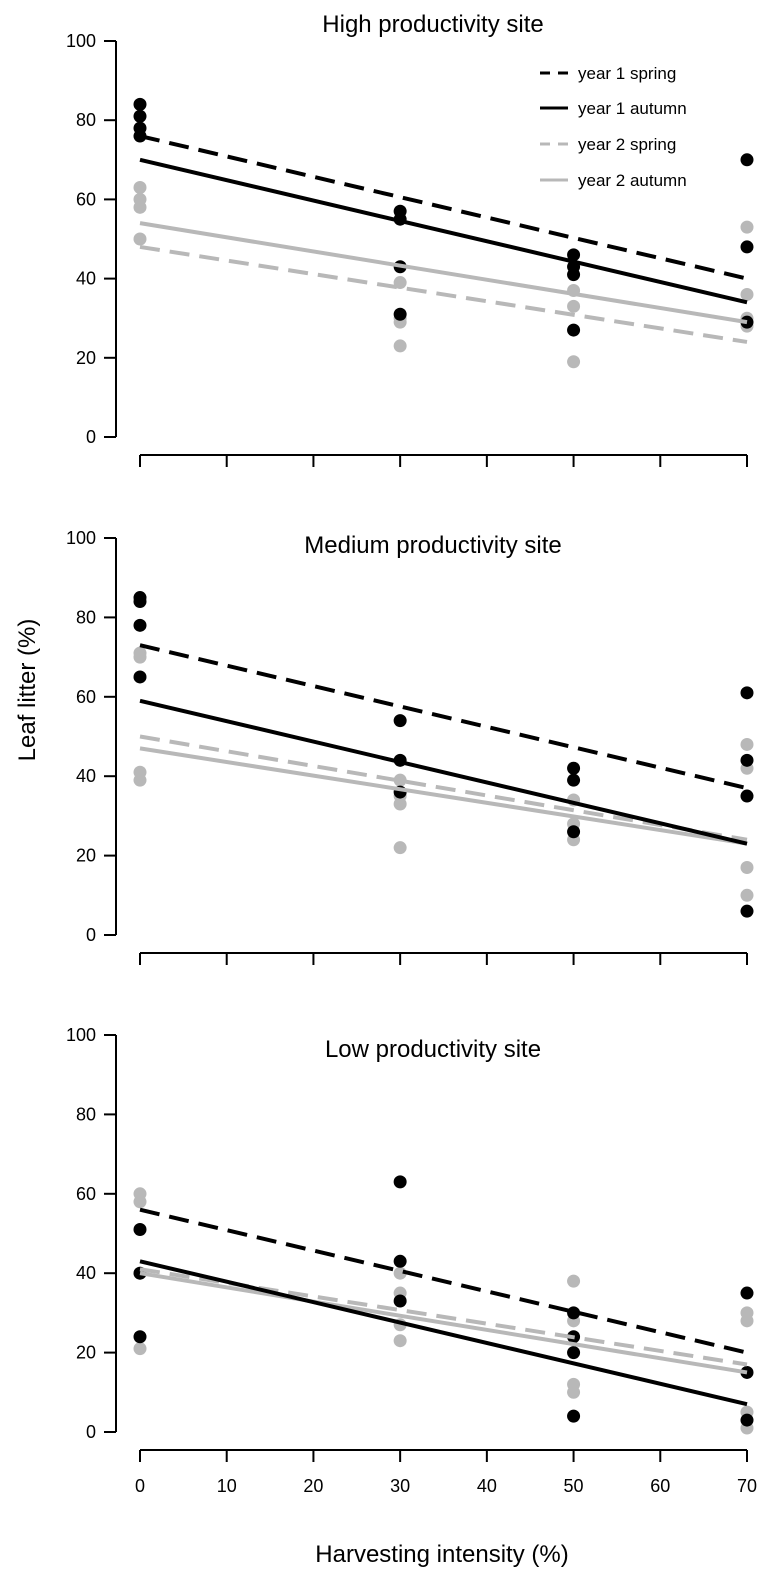  Describe the element at coordinates (433, 1049) in the screenshot. I see `panel-title: Low productivity site` at that location.